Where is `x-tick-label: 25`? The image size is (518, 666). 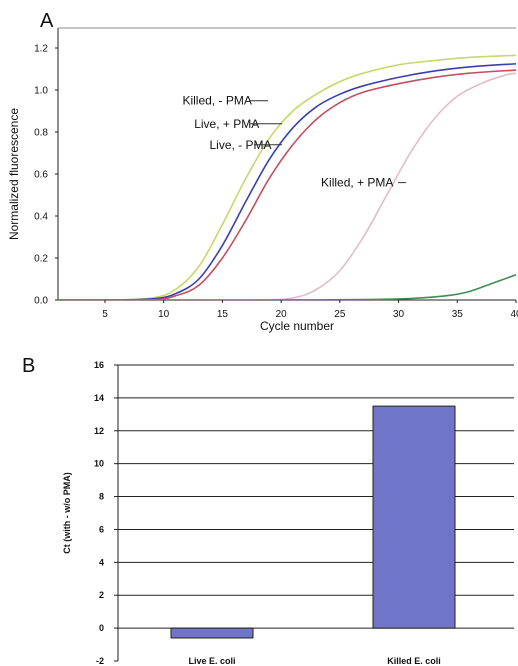
x-tick-label: 25 is located at coordinates (340, 314).